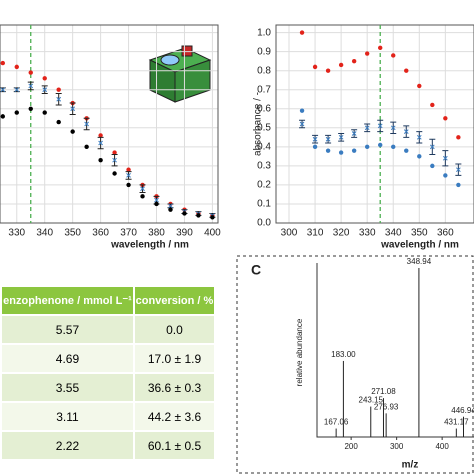 Image resolution: width=474 pixels, height=474 pixels. I want to click on x-tick-label: 350, so click(419, 233).